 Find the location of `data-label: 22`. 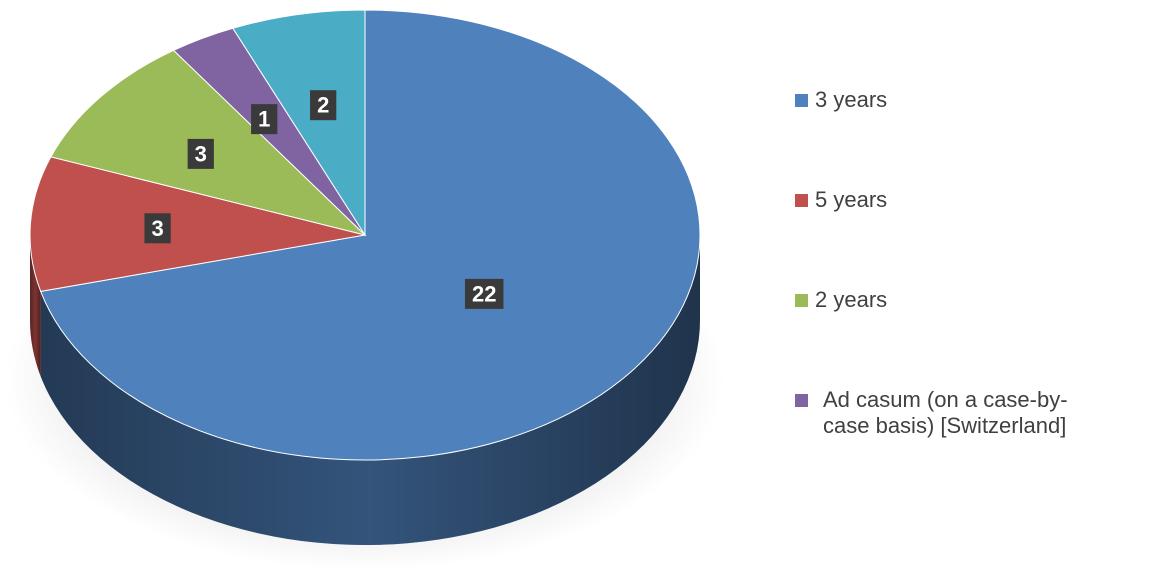

data-label: 22 is located at coordinates (484, 293).